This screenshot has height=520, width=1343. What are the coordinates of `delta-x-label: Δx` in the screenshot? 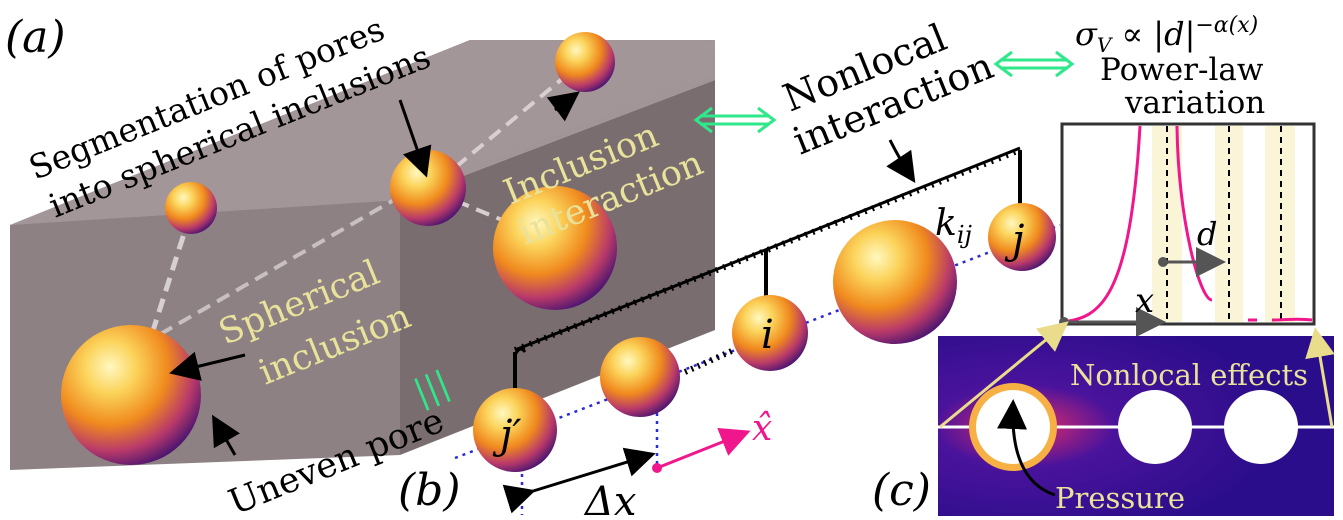 It's located at (609, 499).